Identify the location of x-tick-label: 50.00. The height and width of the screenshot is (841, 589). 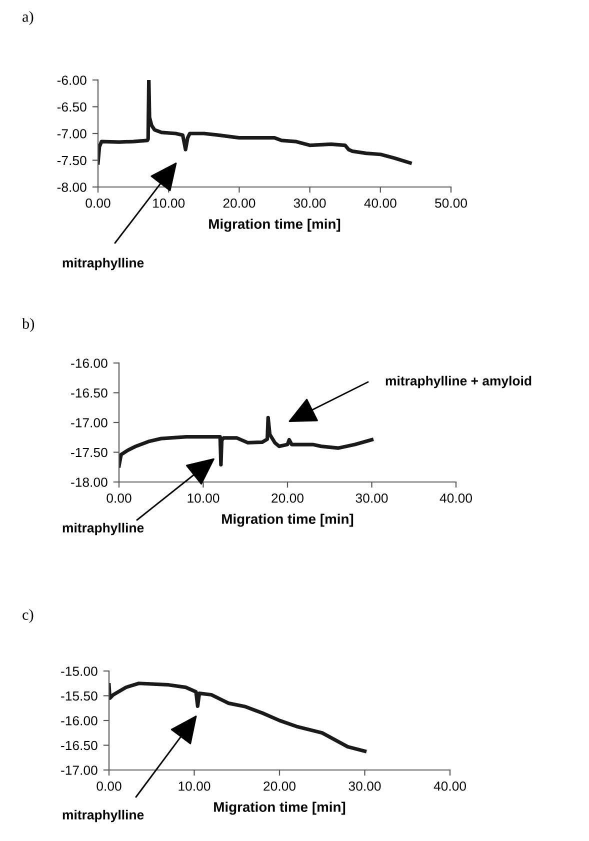
(451, 203).